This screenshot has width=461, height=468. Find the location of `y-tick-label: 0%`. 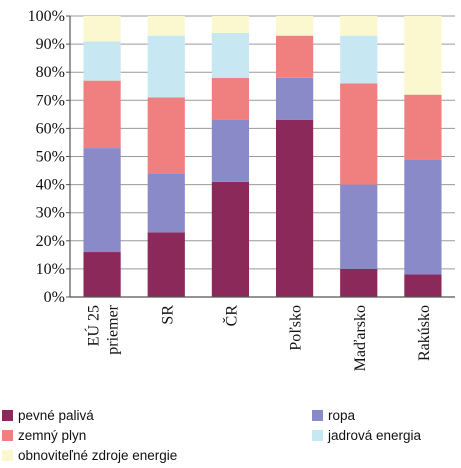

y-tick-label: 0% is located at coordinates (54, 297).